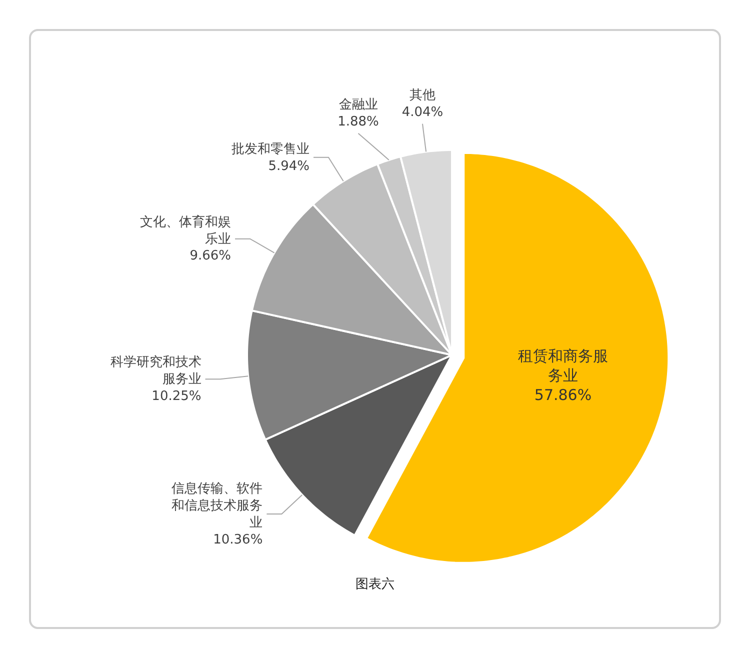  Describe the element at coordinates (423, 112) in the screenshot. I see `data-label: 4.04%` at that location.